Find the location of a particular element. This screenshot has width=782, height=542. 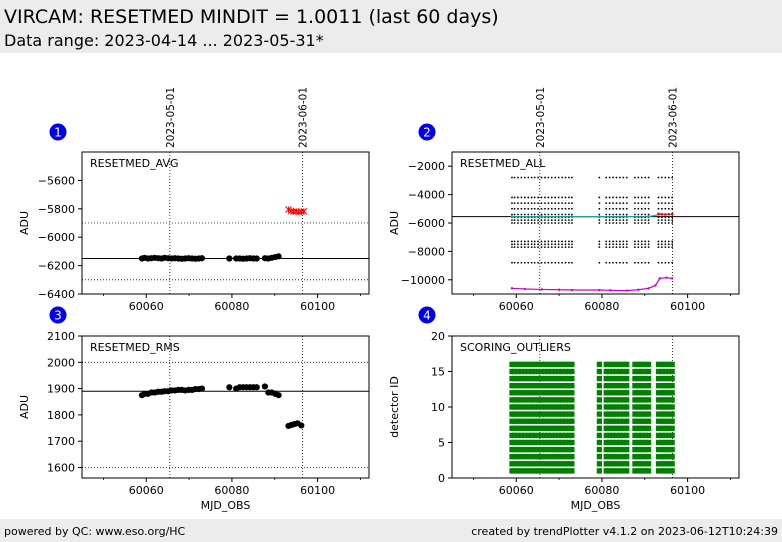

y-tick-label: 2100 is located at coordinates (61, 336).